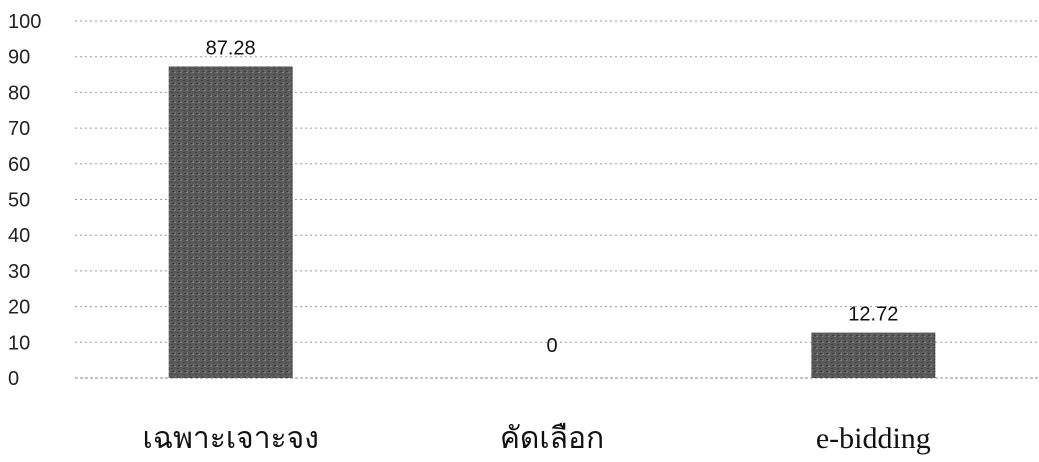 This screenshot has height=462, width=1039. Describe the element at coordinates (231, 48) in the screenshot. I see `data-label: 87.28` at that location.